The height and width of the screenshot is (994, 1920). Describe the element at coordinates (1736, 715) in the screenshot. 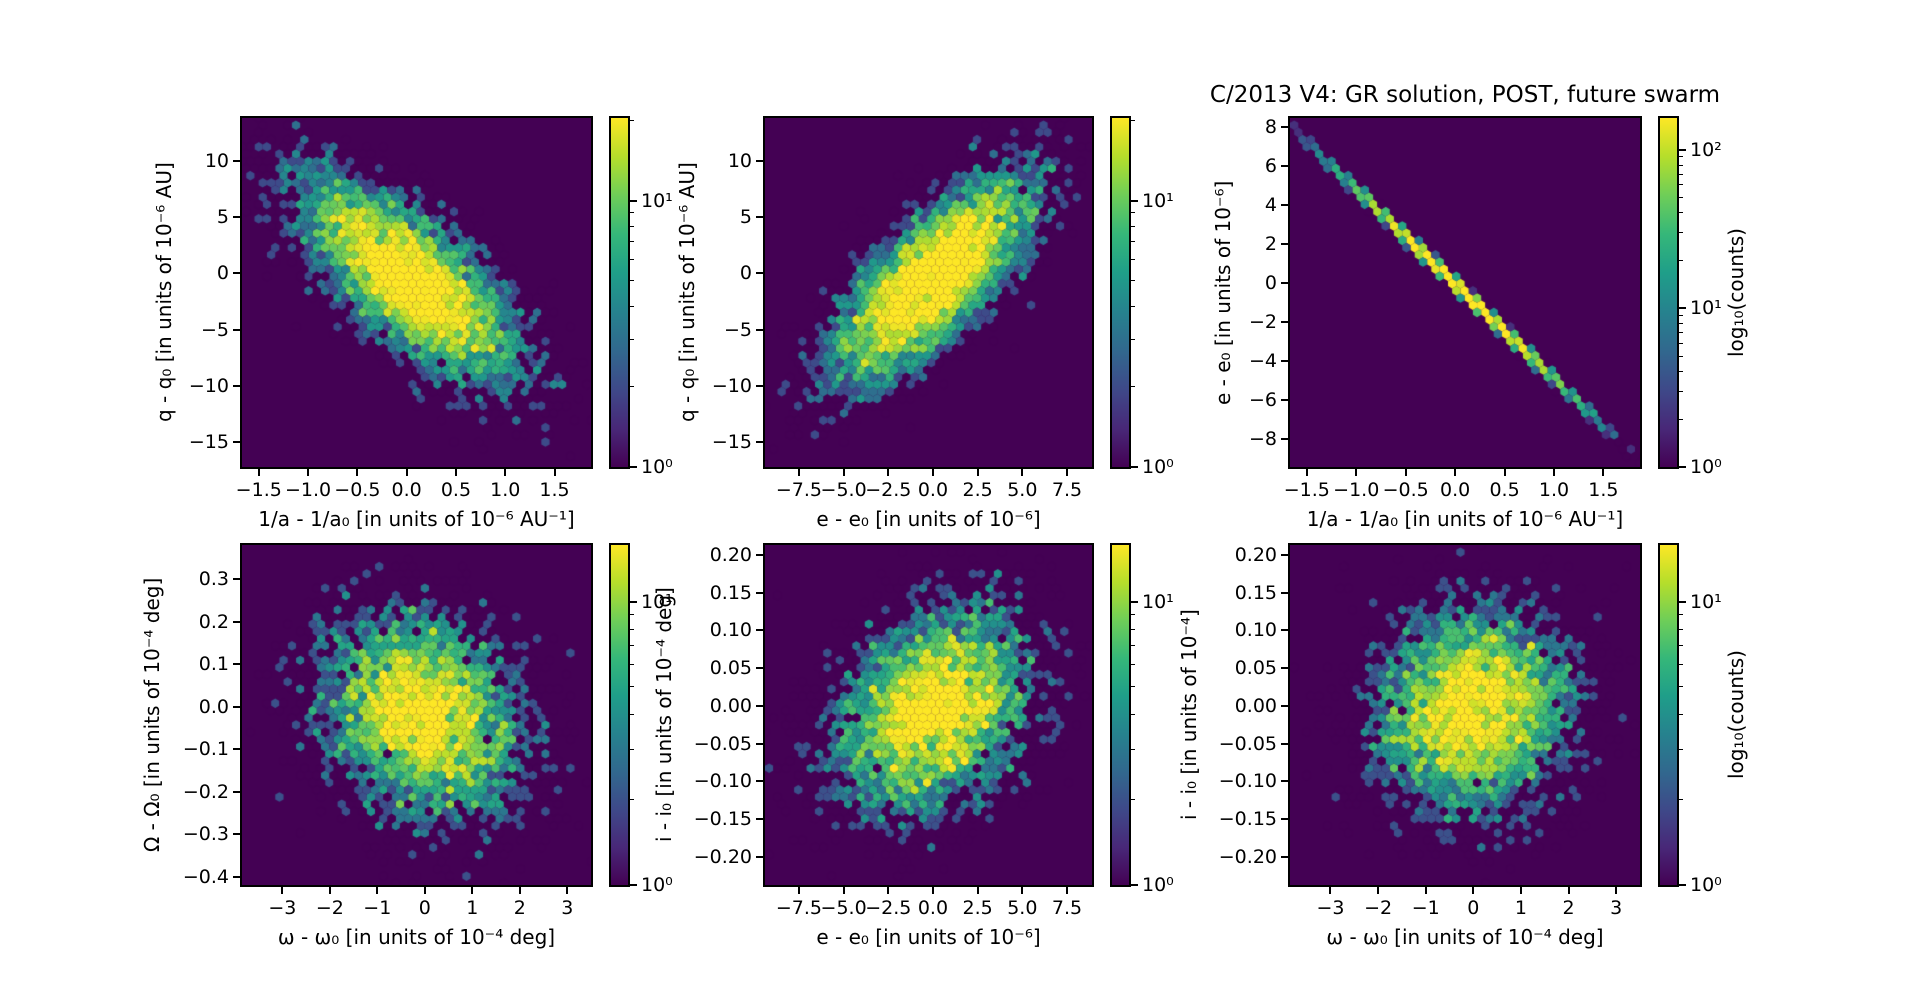

I see `subplot-6-colorbar-label: log₁₀(counts)` at that location.